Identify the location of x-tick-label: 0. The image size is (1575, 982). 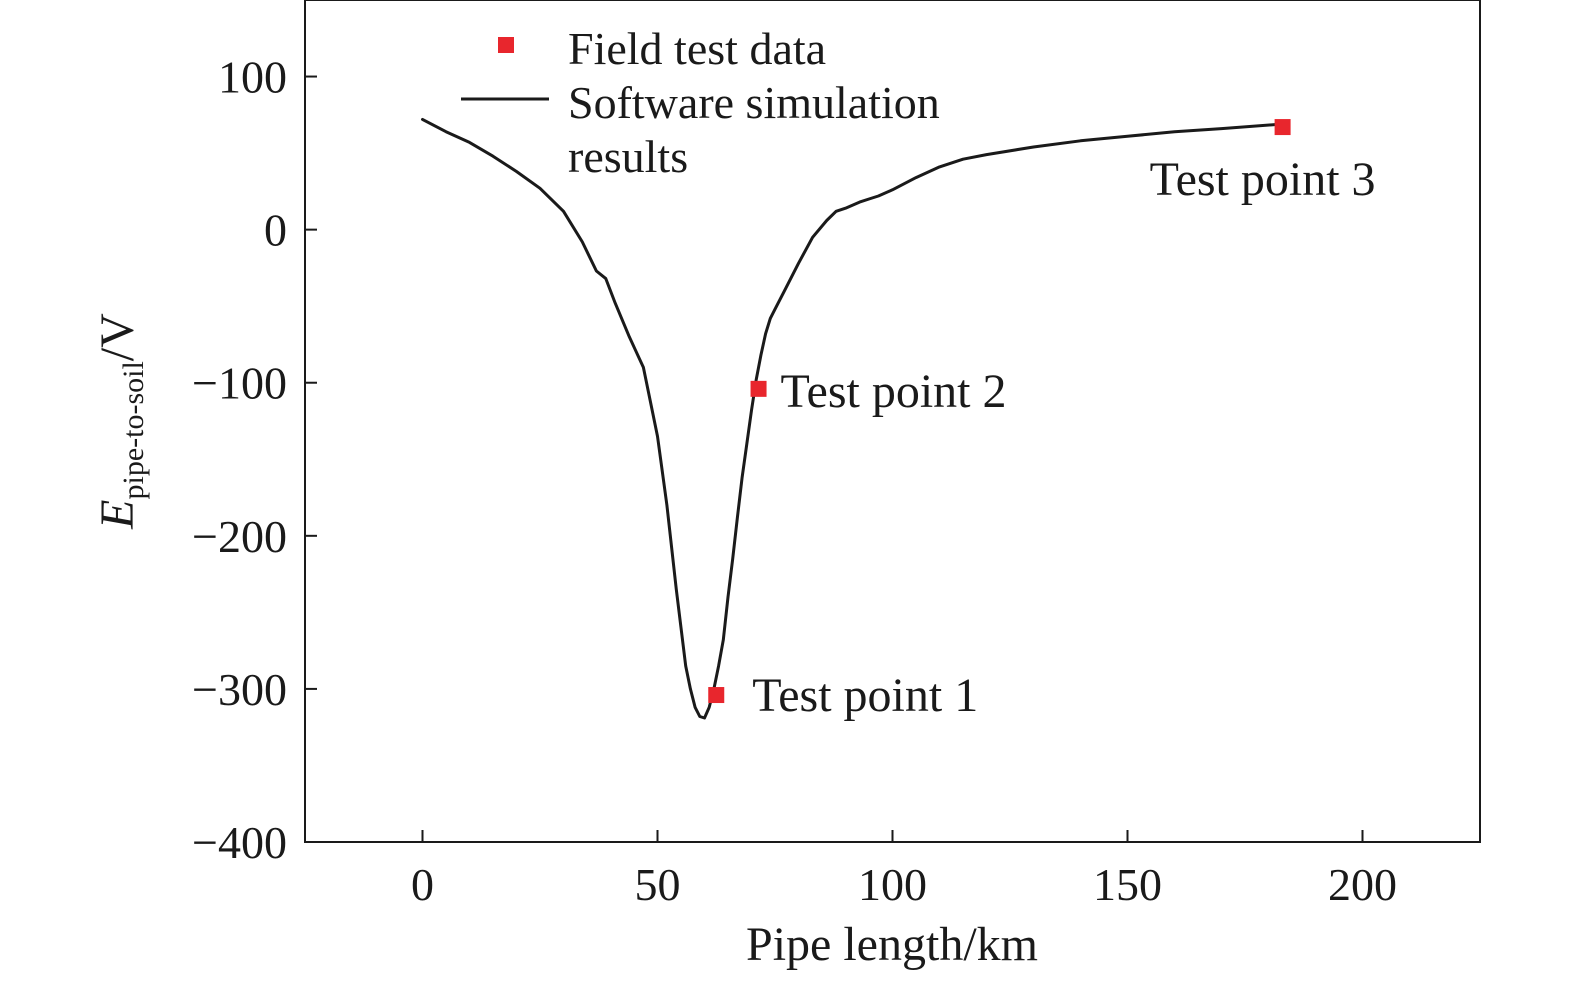
(422, 884).